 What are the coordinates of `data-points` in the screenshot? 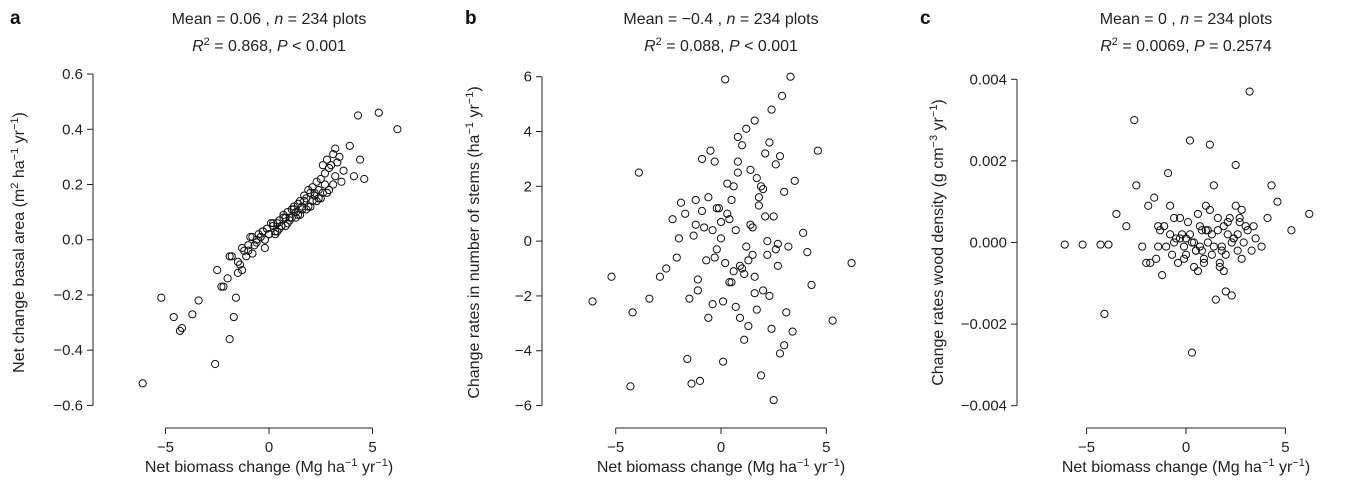 It's located at (270, 248).